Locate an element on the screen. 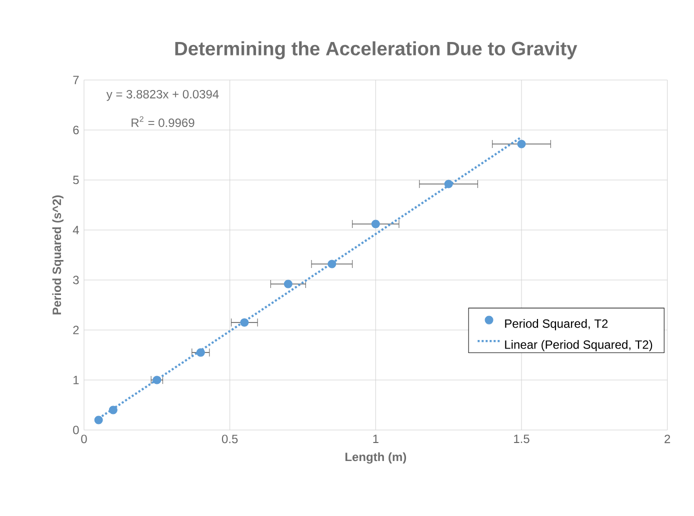  x-tick-label: 0 is located at coordinates (84, 439).